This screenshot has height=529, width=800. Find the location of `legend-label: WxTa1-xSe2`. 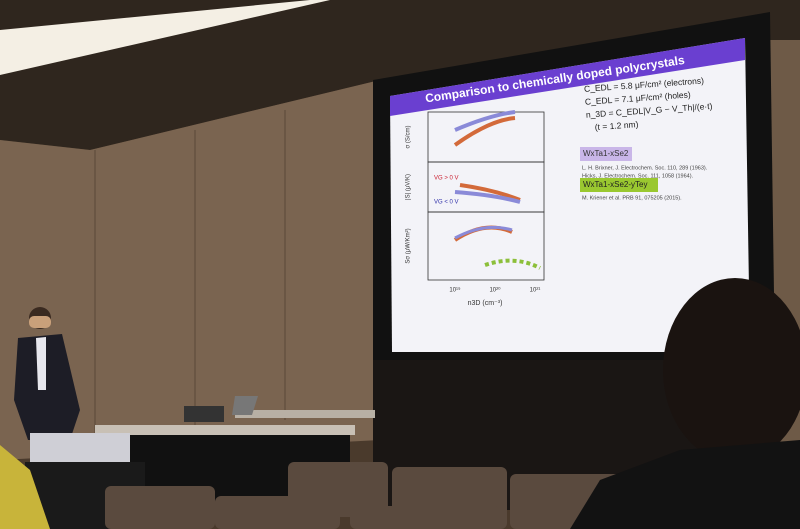

legend-label: WxTa1-xSe2 is located at coordinates (606, 153).